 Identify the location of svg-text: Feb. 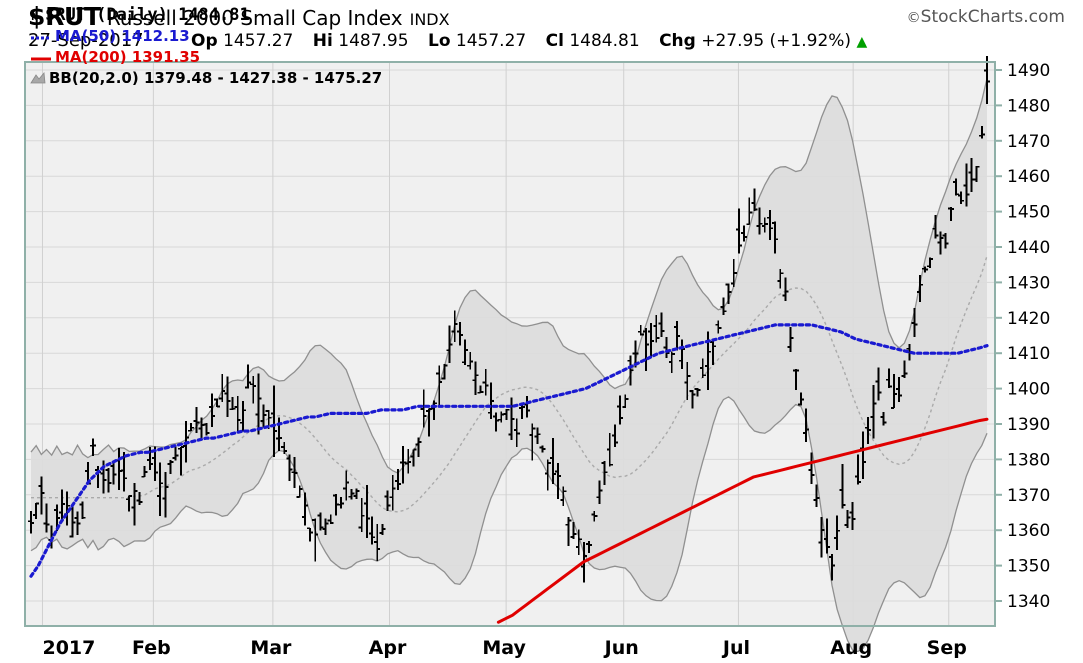
(151, 648).